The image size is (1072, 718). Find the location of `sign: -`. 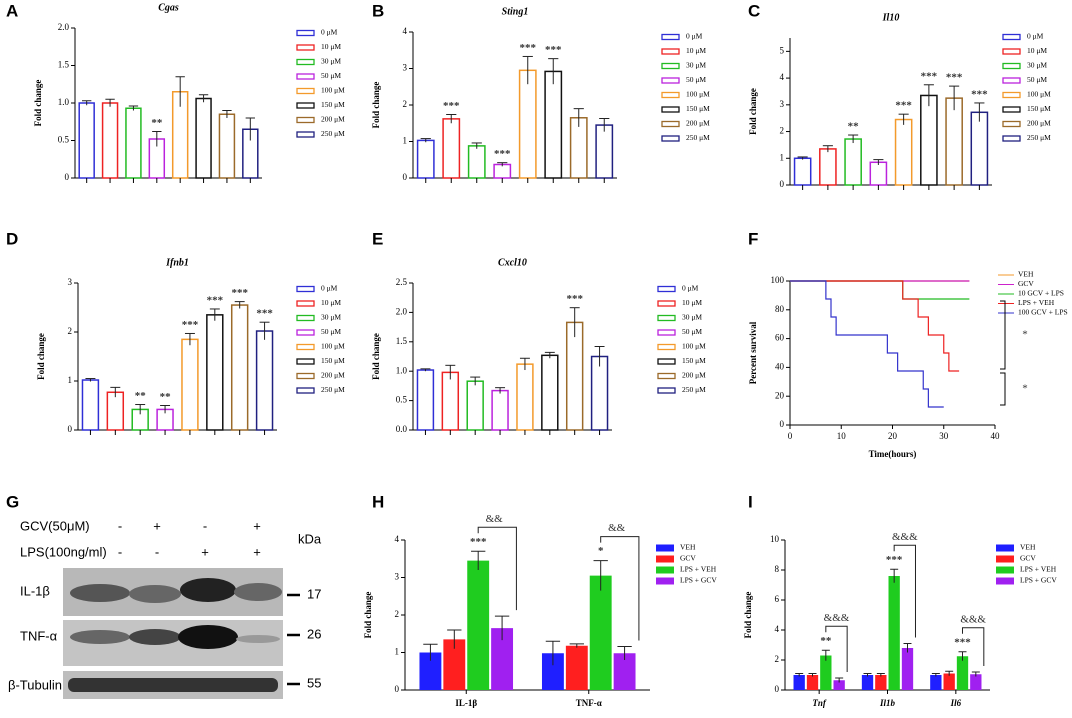

sign: - is located at coordinates (120, 551).